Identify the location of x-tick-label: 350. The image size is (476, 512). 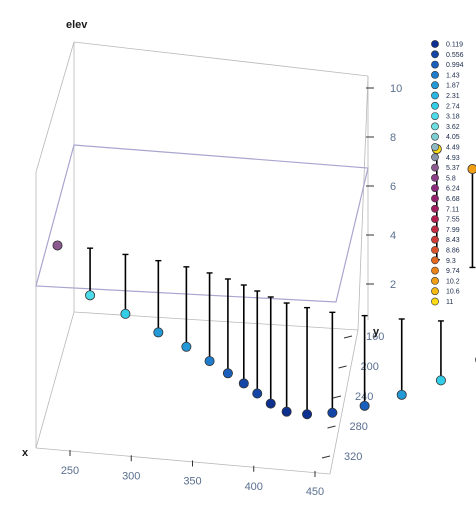
(192, 482).